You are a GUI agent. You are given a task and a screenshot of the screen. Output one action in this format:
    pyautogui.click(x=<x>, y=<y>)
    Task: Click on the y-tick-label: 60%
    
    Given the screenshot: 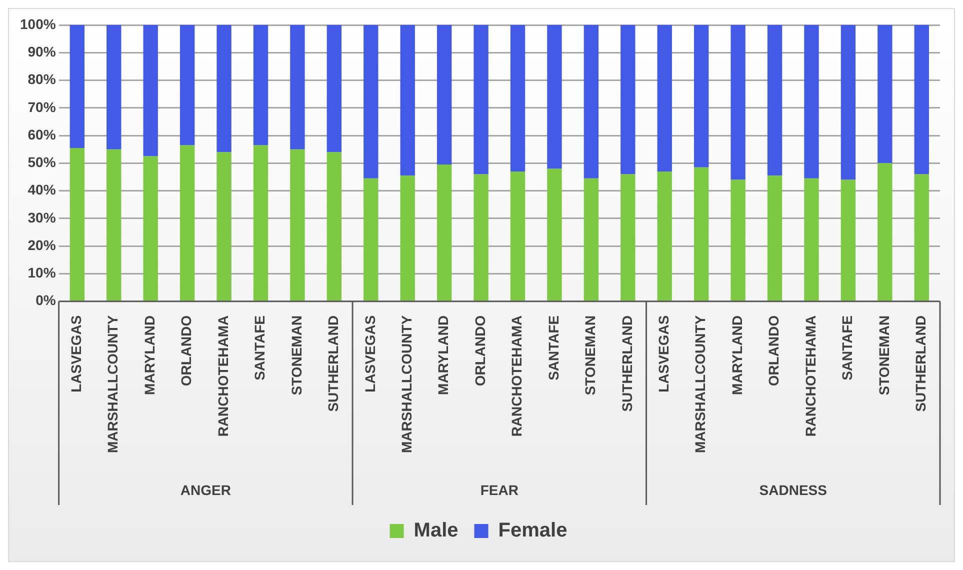 What is the action you would take?
    pyautogui.click(x=42, y=134)
    